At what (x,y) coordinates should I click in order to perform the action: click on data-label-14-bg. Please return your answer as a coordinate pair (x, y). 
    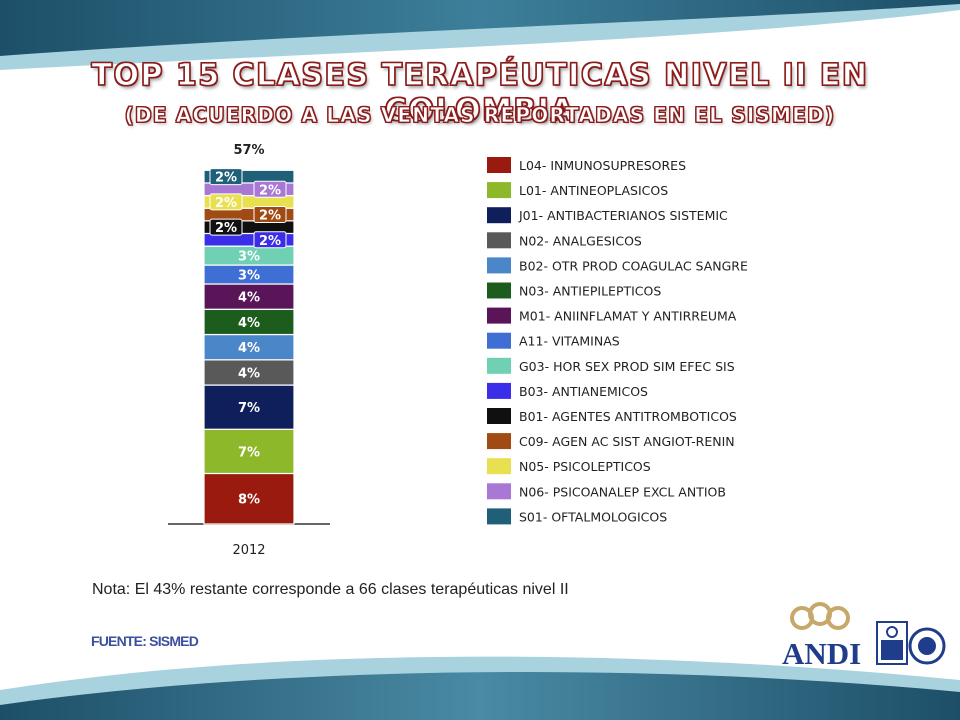
    Looking at the image, I should click on (270, 189).